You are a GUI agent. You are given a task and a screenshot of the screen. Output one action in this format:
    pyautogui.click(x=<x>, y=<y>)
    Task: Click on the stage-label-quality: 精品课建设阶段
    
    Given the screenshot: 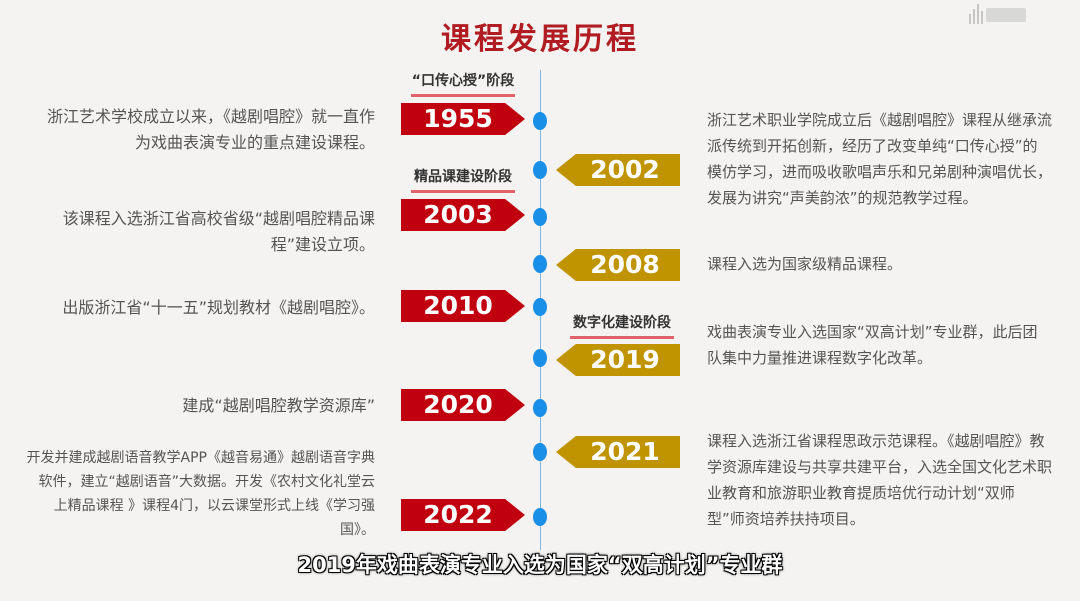 What is the action you would take?
    pyautogui.click(x=463, y=179)
    